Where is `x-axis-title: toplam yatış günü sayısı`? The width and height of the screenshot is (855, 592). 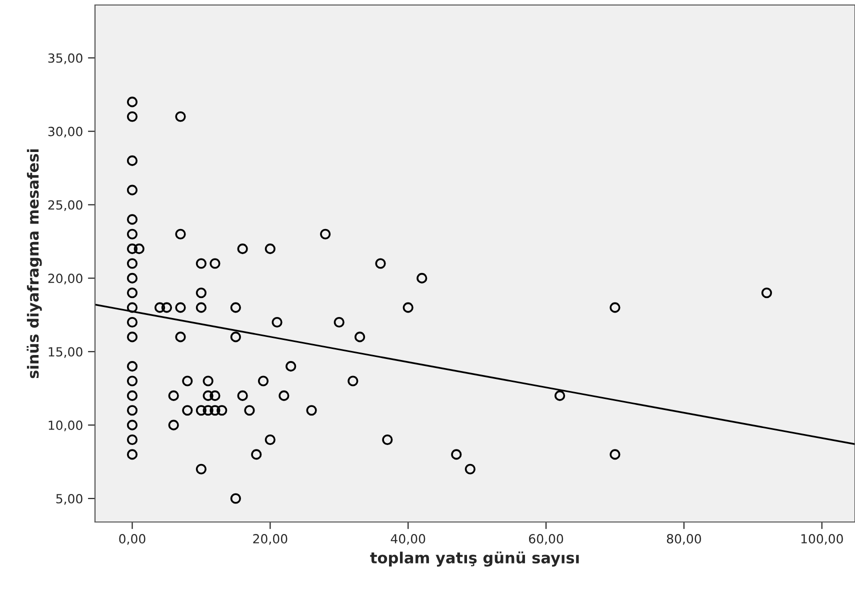
x-axis-title: toplam yatış günü sayısı is located at coordinates (474, 559).